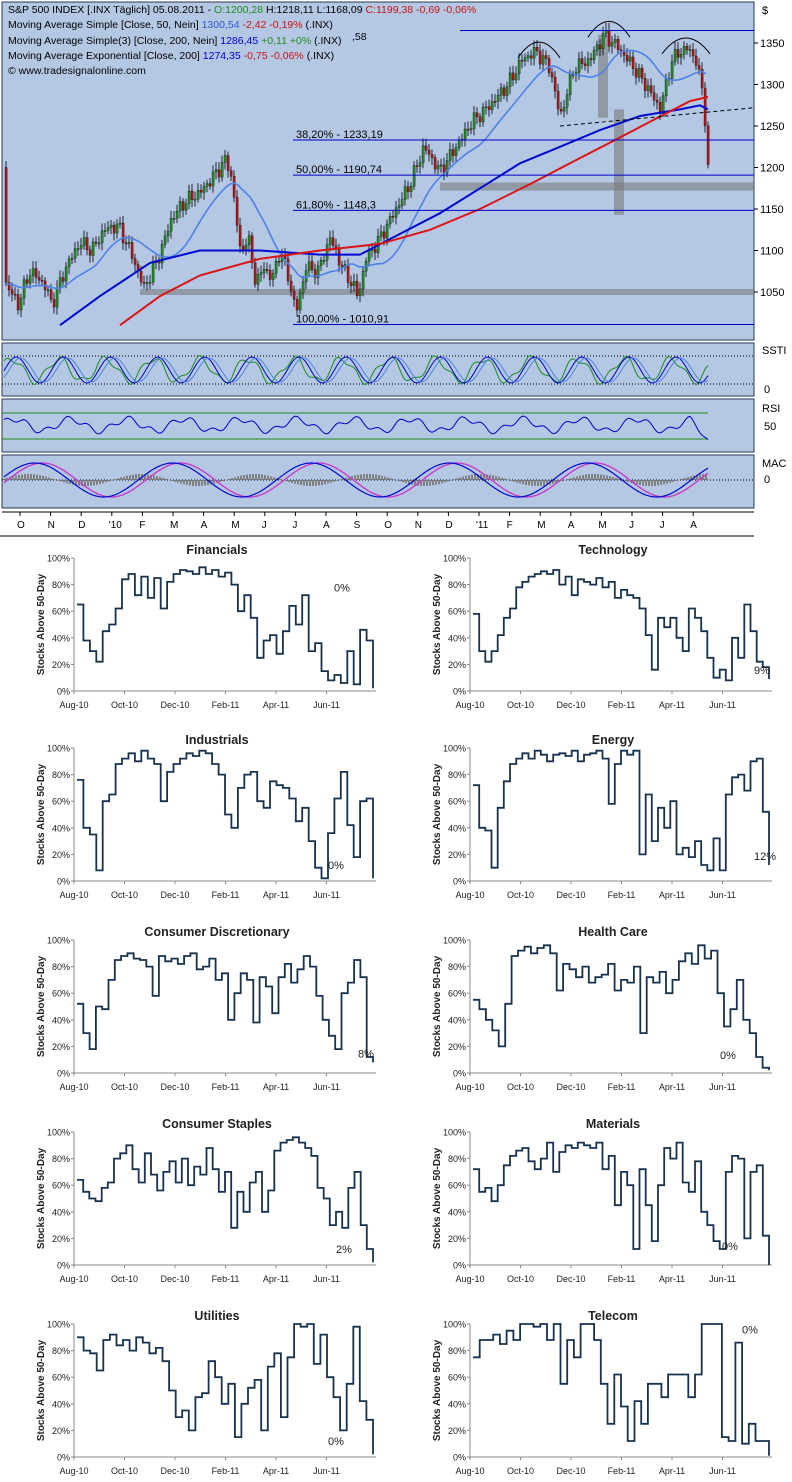 This screenshot has height=1482, width=792. I want to click on y-tick-label: 1050, so click(772, 293).